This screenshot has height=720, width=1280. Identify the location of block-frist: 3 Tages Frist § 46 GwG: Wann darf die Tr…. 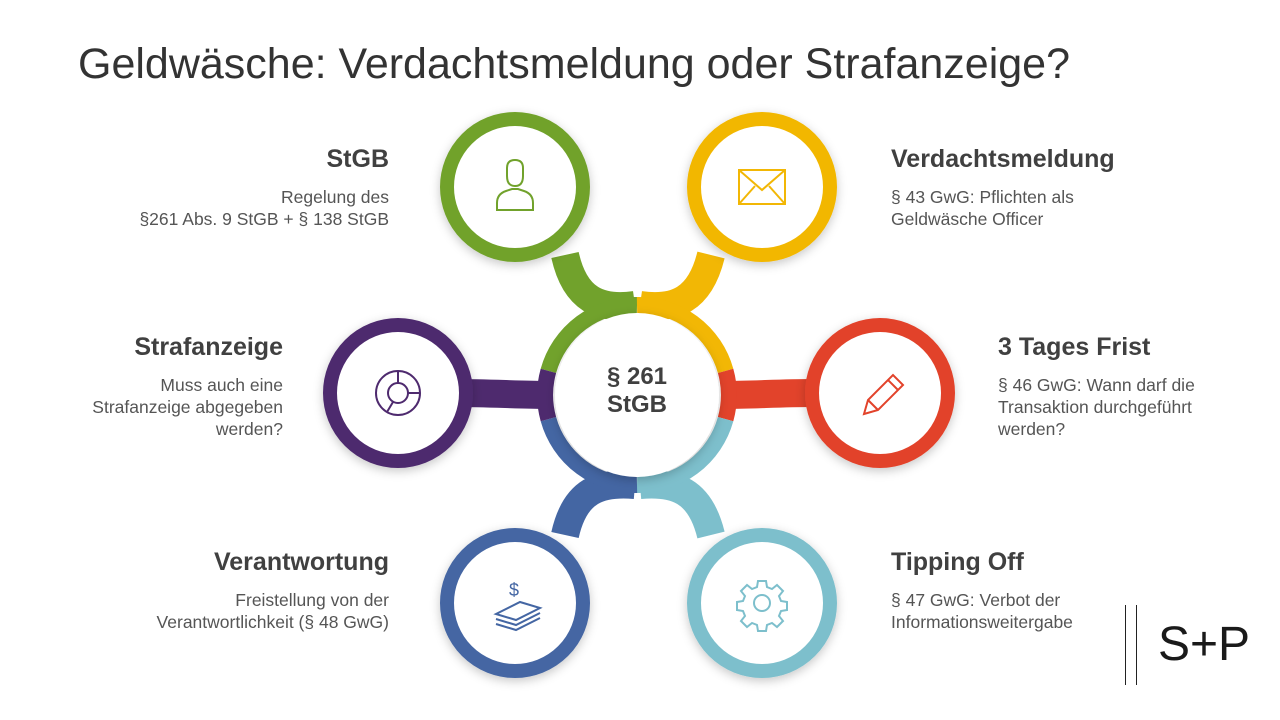
(1096, 386).